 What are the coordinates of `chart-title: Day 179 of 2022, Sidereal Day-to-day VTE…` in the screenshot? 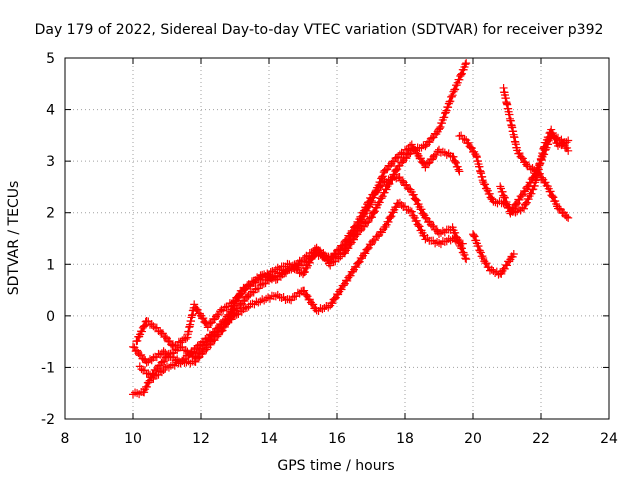 It's located at (319, 30).